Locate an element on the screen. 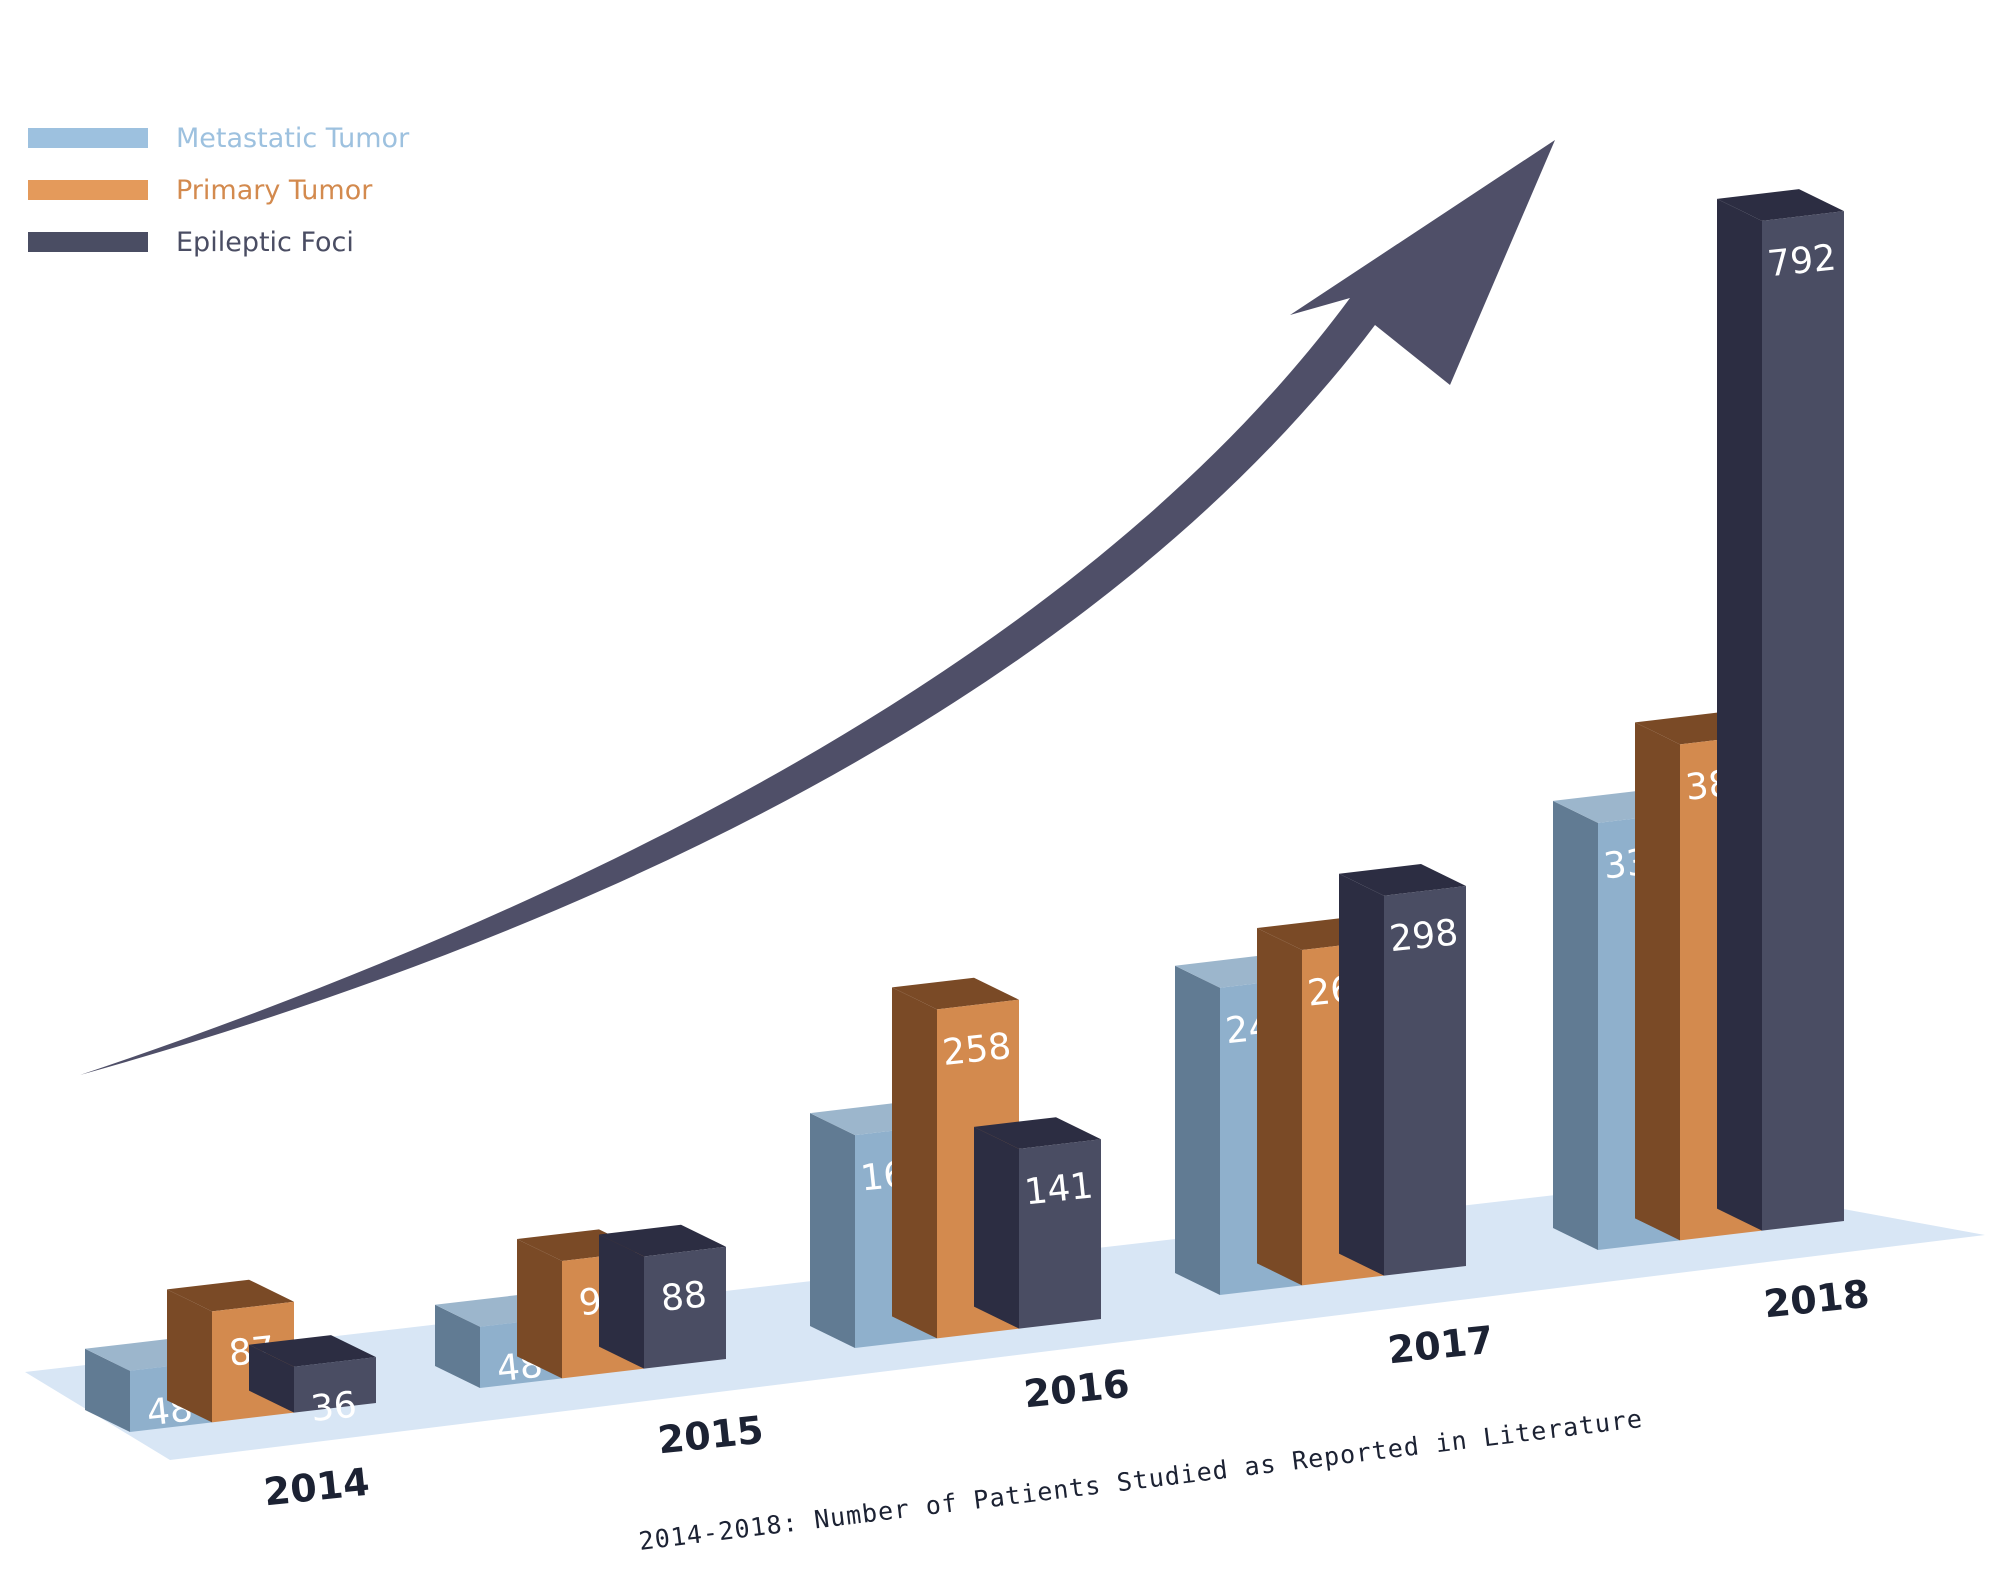  legend-item-primary: Primary Tumor is located at coordinates (218, 190).